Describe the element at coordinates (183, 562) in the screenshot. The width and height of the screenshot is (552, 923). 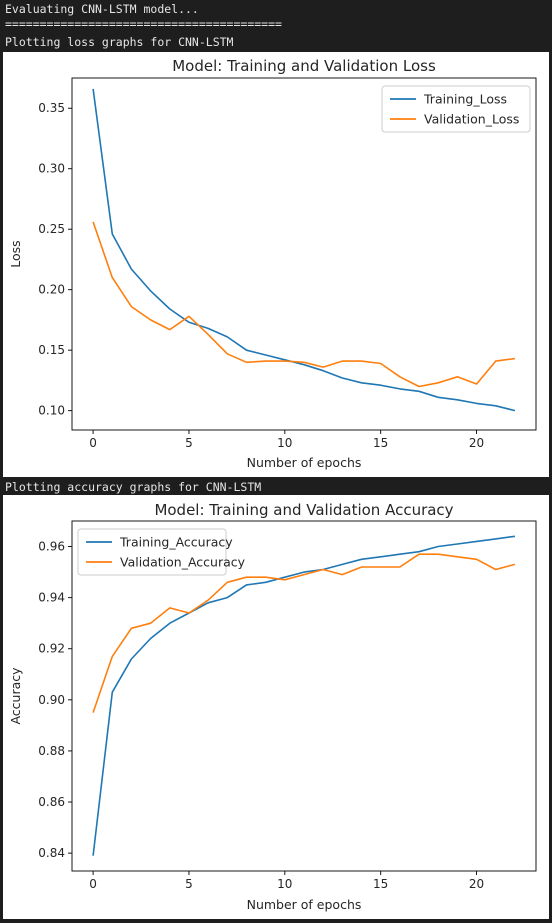
I see `chart1-legend-label-1: Validation_Accuracy` at that location.